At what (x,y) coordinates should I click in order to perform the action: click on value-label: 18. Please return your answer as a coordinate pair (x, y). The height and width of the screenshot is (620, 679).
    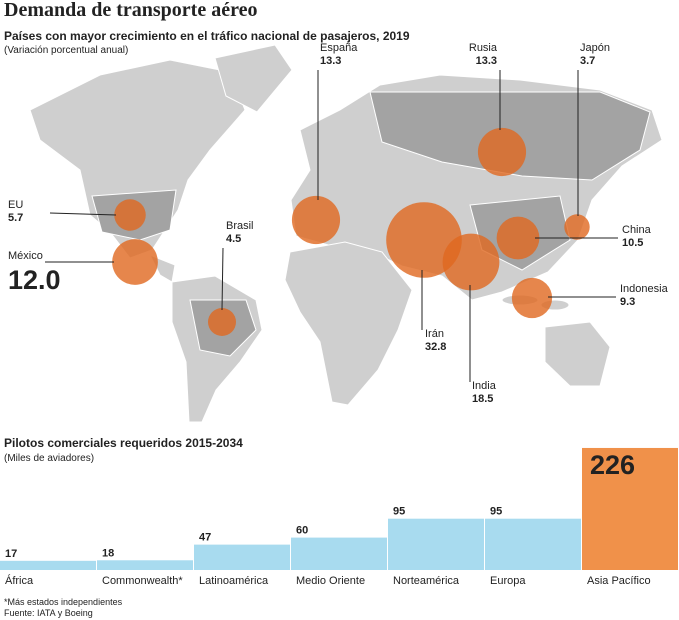
    Looking at the image, I should click on (108, 553).